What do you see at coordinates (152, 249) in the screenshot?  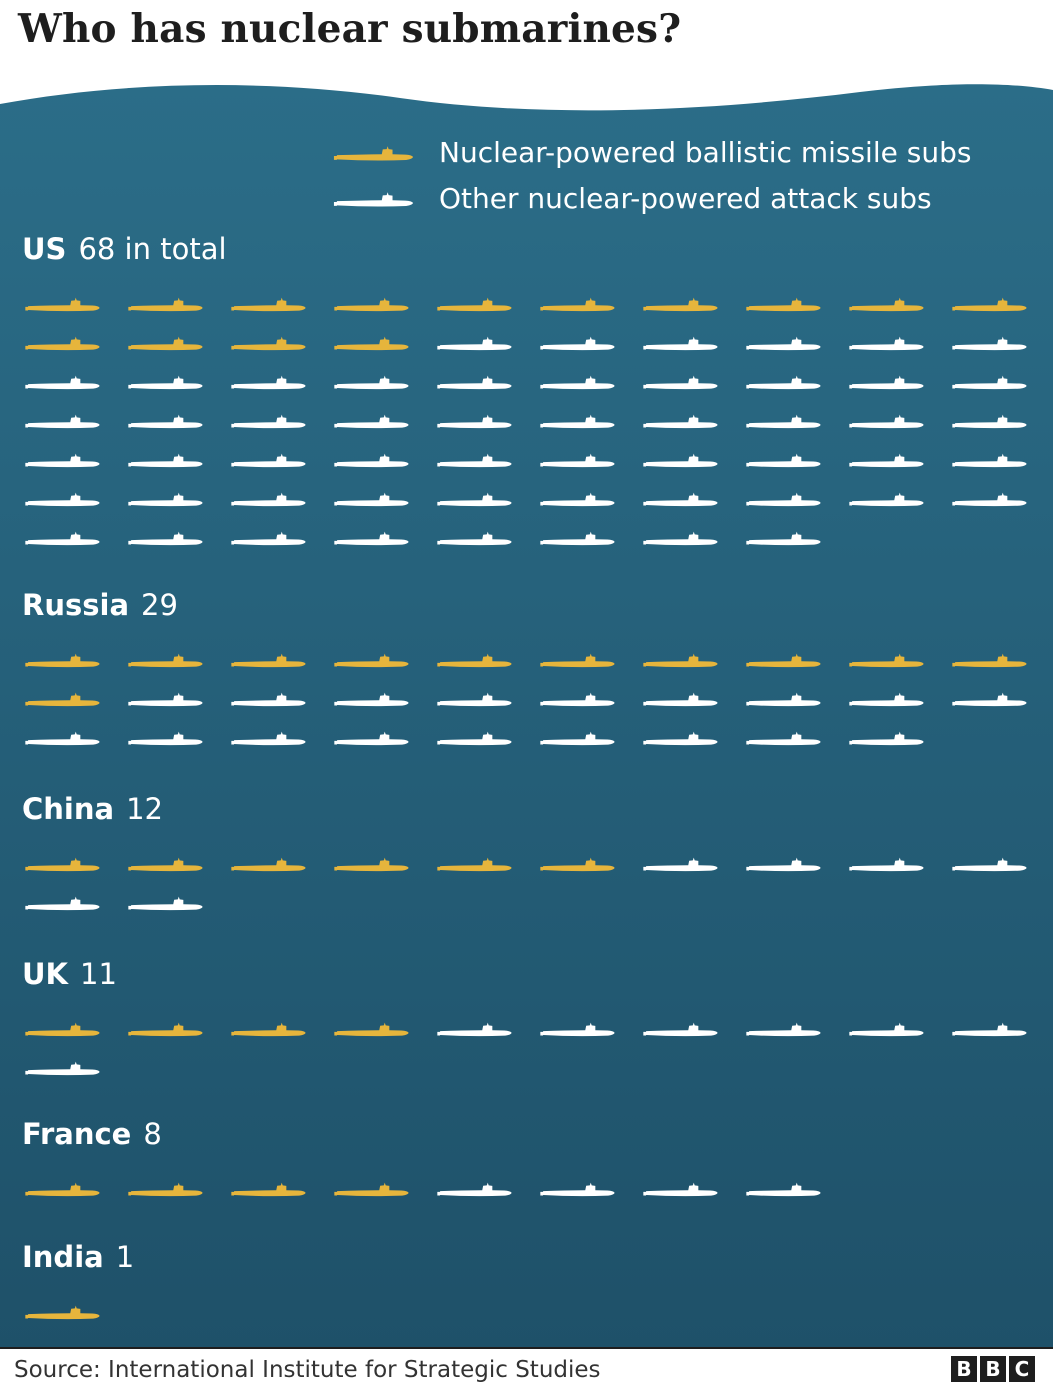 I see `country-count: 68 in total` at bounding box center [152, 249].